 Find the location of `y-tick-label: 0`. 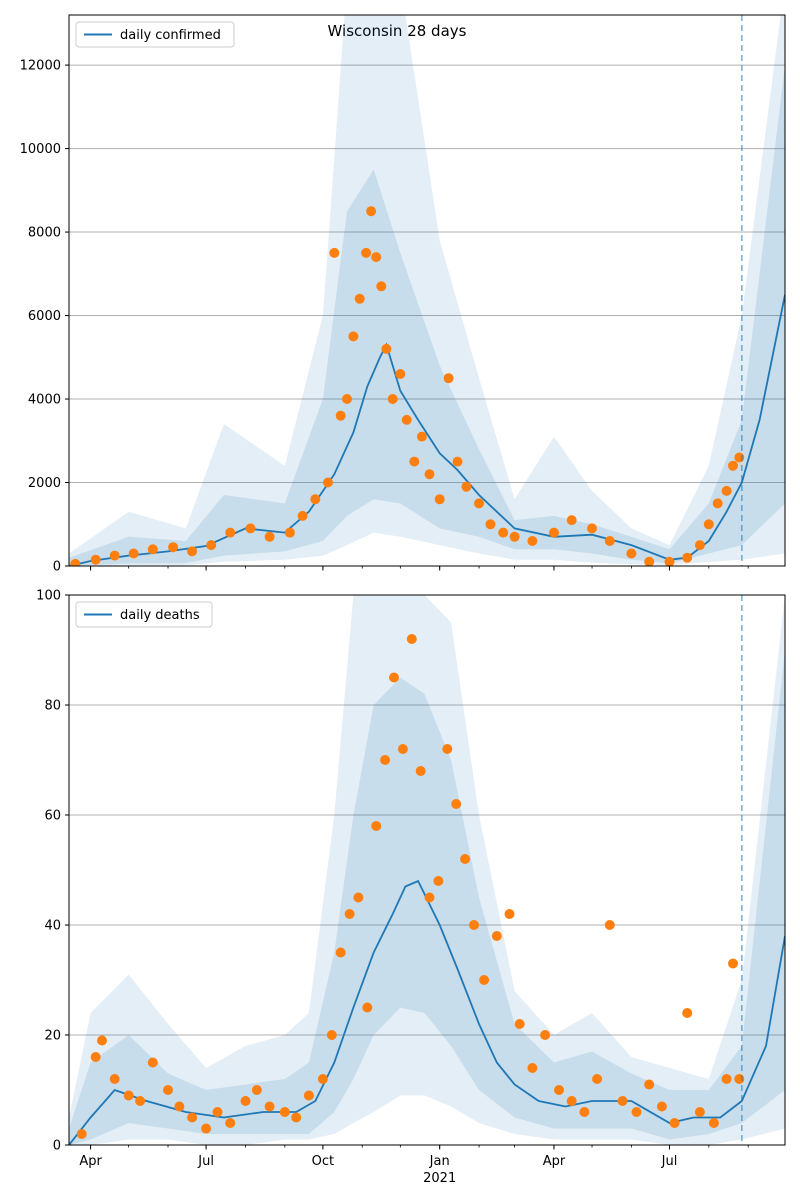

y-tick-label: 0 is located at coordinates (57, 1146).